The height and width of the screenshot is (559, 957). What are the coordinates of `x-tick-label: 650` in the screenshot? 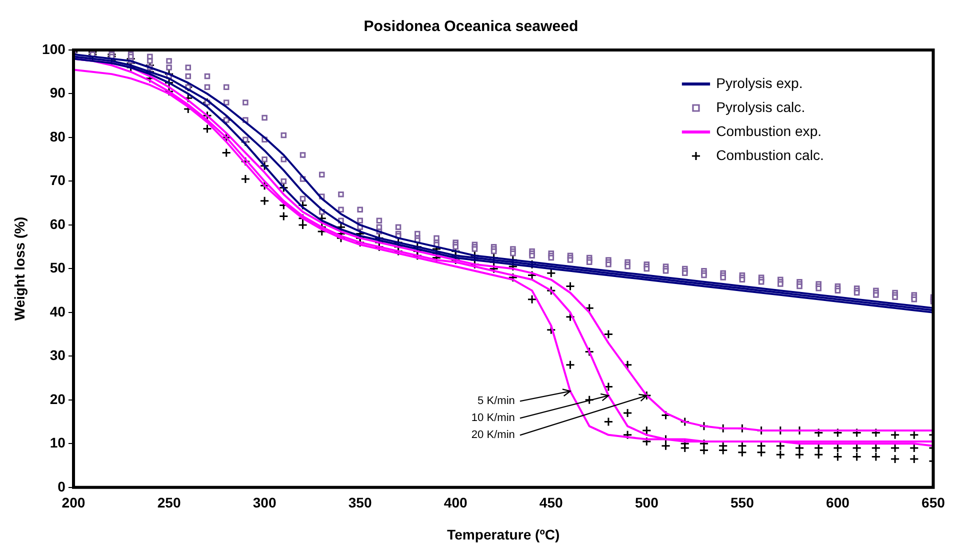 It's located at (934, 502).